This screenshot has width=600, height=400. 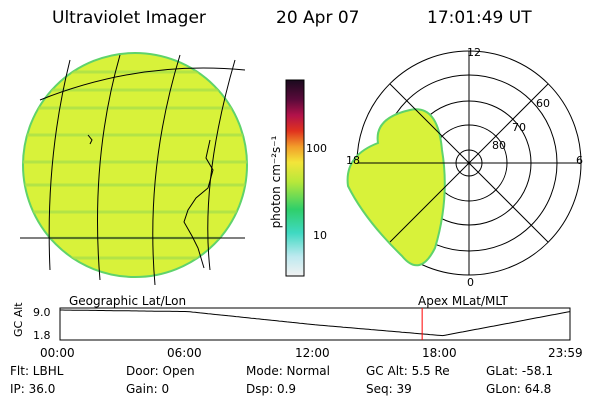 I want to click on orbit-ylabel: GC Alt, so click(x=18, y=319).